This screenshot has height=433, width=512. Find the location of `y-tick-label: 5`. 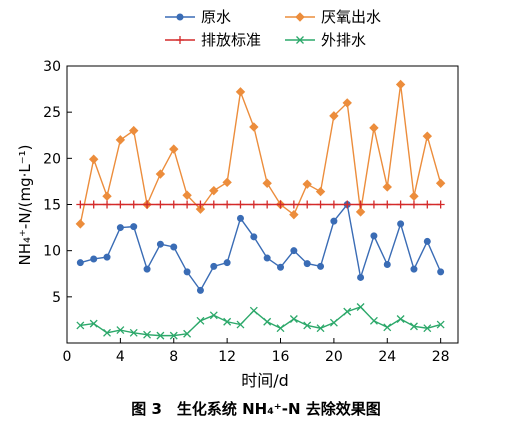

y-tick-label: 5 is located at coordinates (56, 298).